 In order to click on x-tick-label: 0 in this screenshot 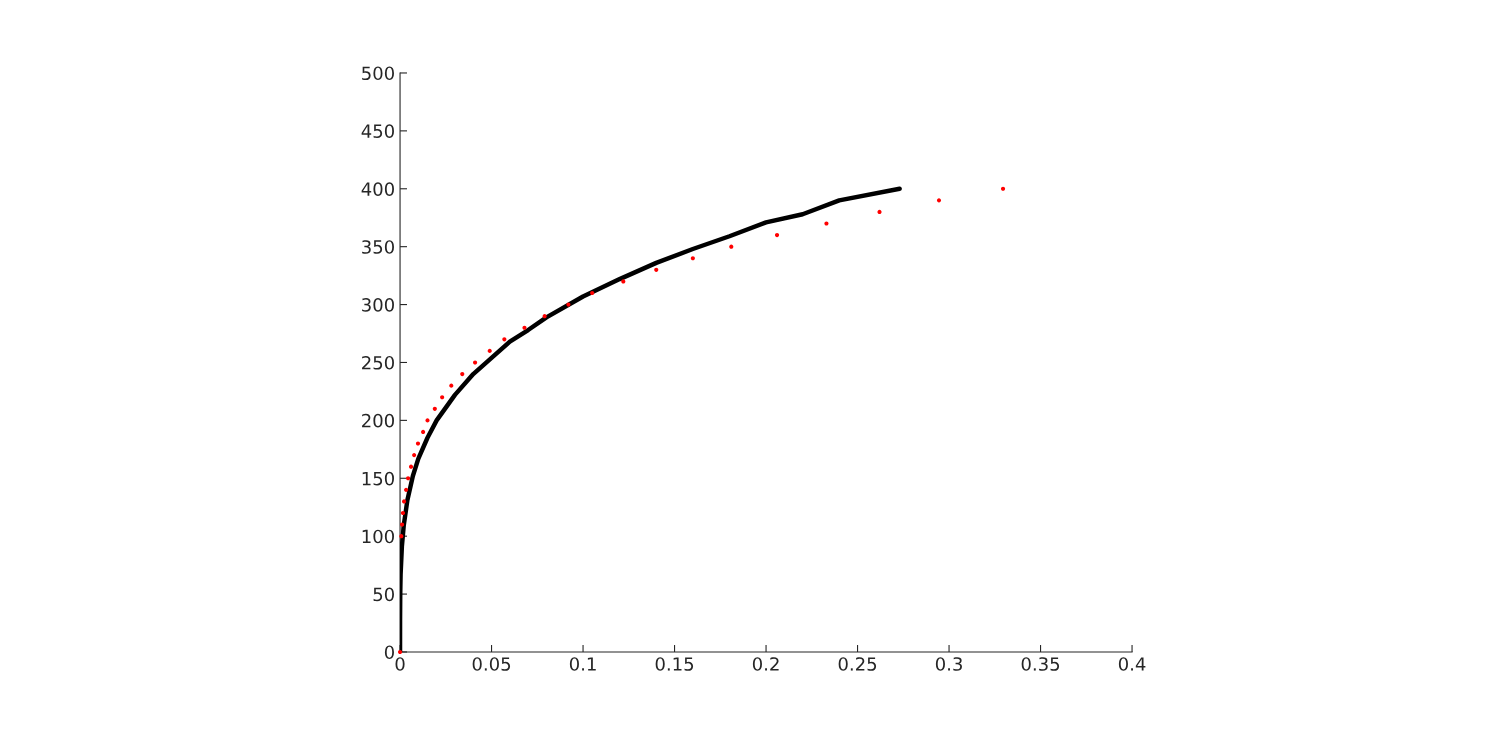, I will do `click(400, 664)`.